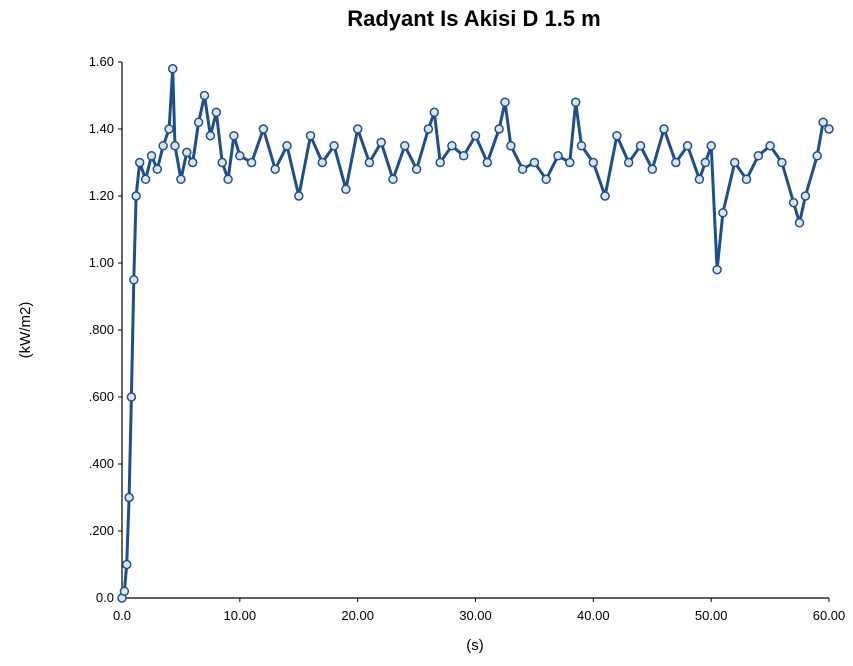 The width and height of the screenshot is (853, 666). I want to click on y-tick-label: .400, so click(101, 463).